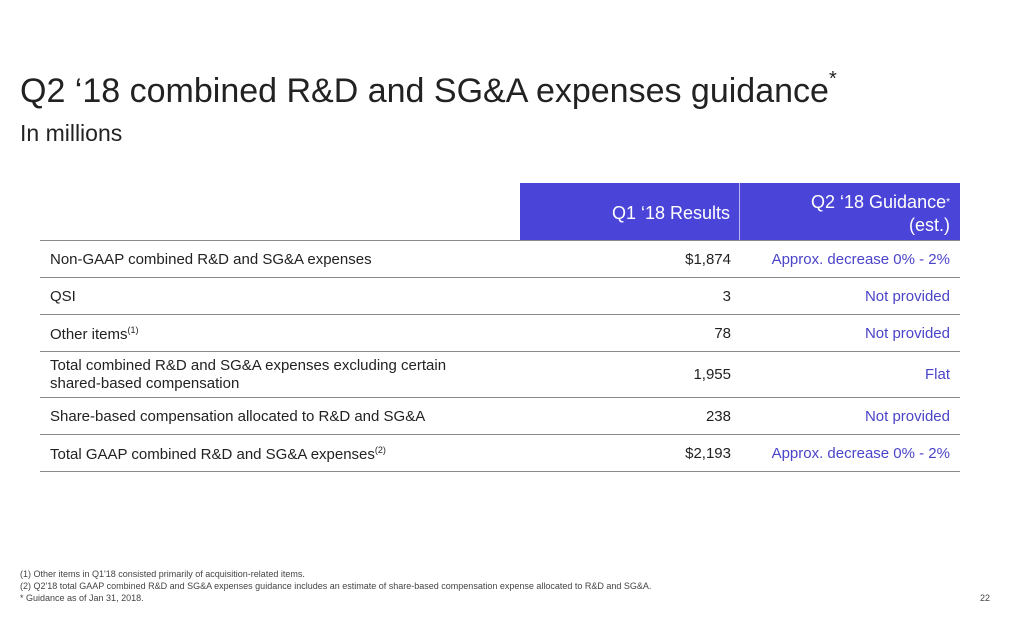  I want to click on row-q1-value: $2,193, so click(708, 453).